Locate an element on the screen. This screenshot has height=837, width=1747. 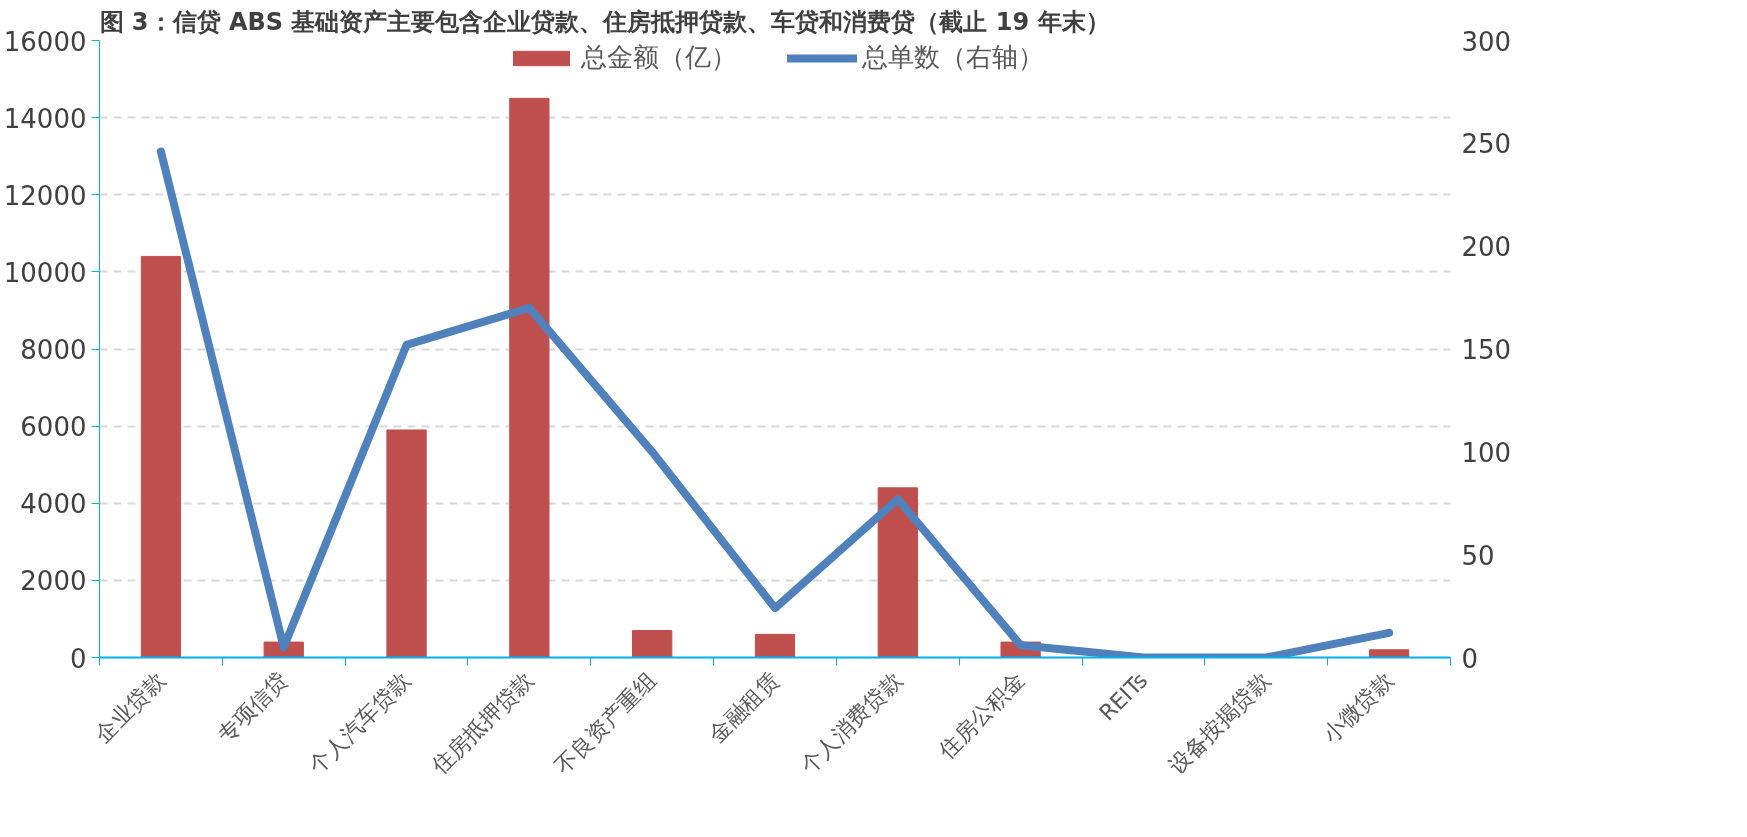
y2-tick-label: 300 is located at coordinates (1486, 41).